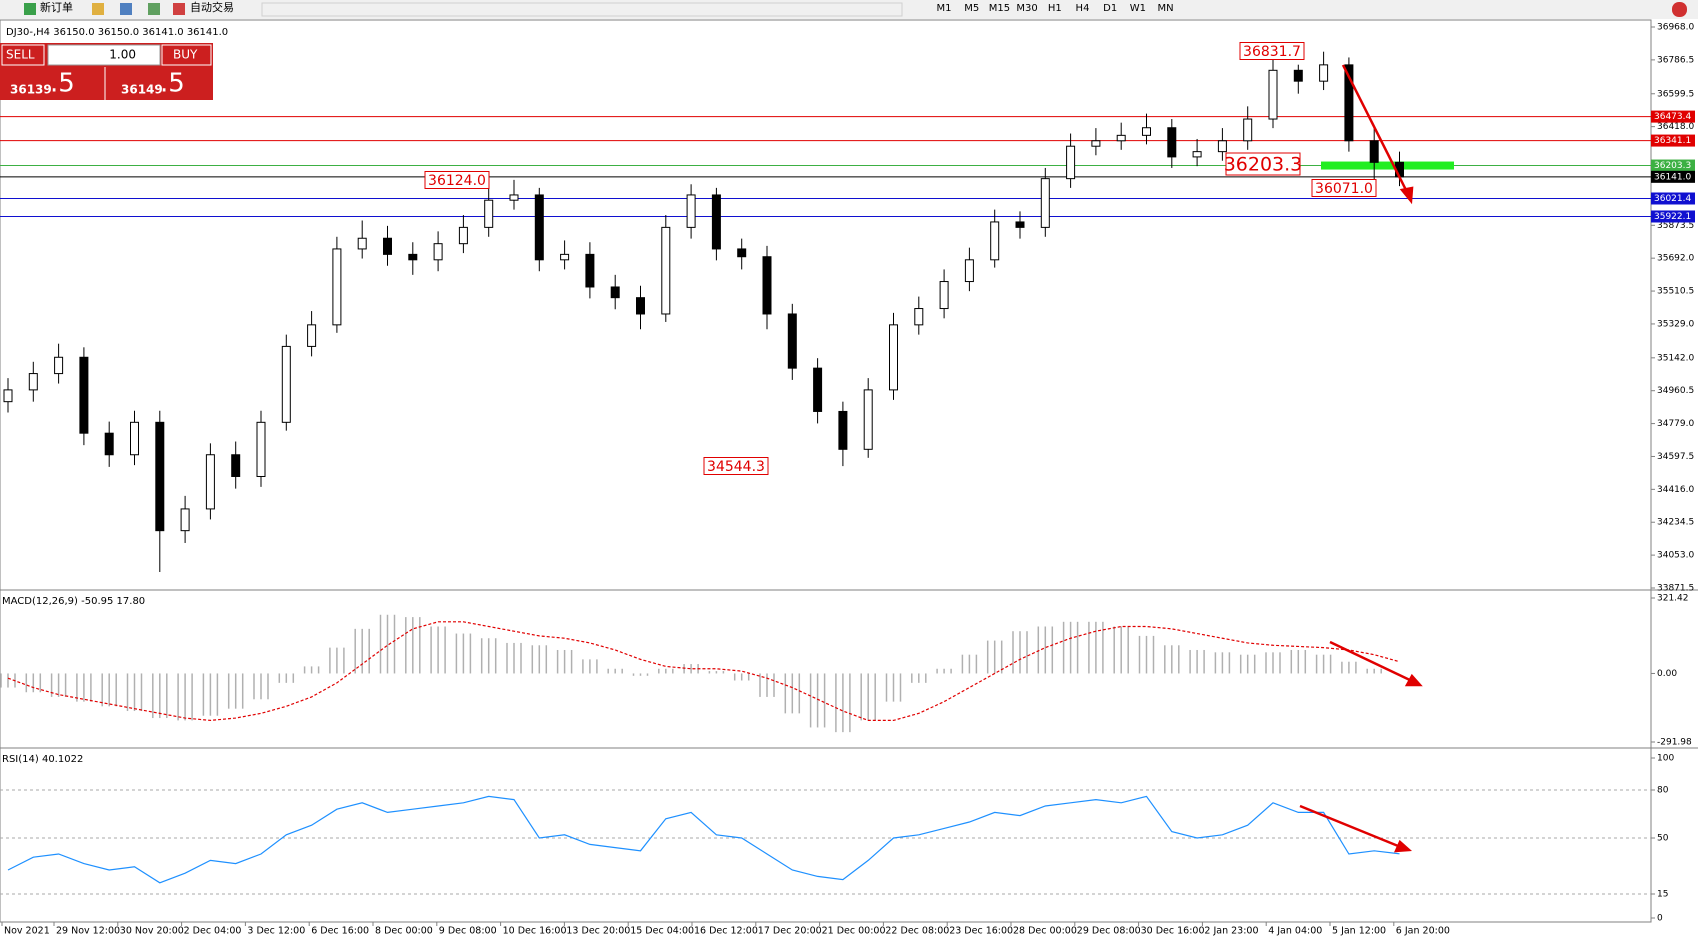 The width and height of the screenshot is (1698, 937). What do you see at coordinates (104, 55) in the screenshot?
I see `lot-input` at bounding box center [104, 55].